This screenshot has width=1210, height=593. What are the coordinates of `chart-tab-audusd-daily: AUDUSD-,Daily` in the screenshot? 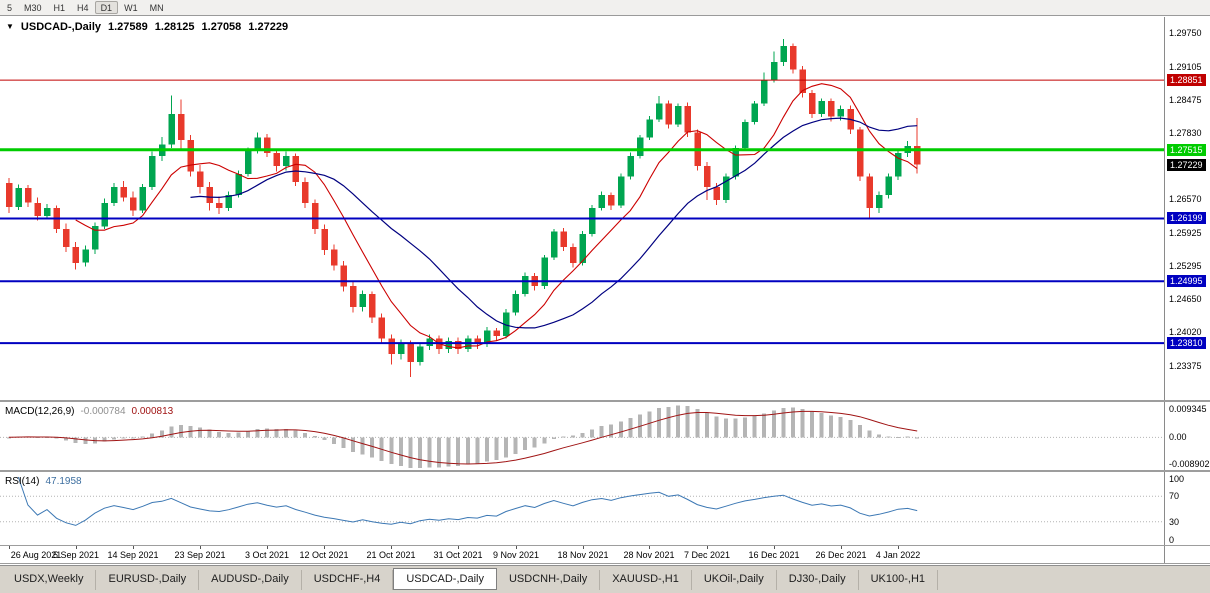 It's located at (250, 580).